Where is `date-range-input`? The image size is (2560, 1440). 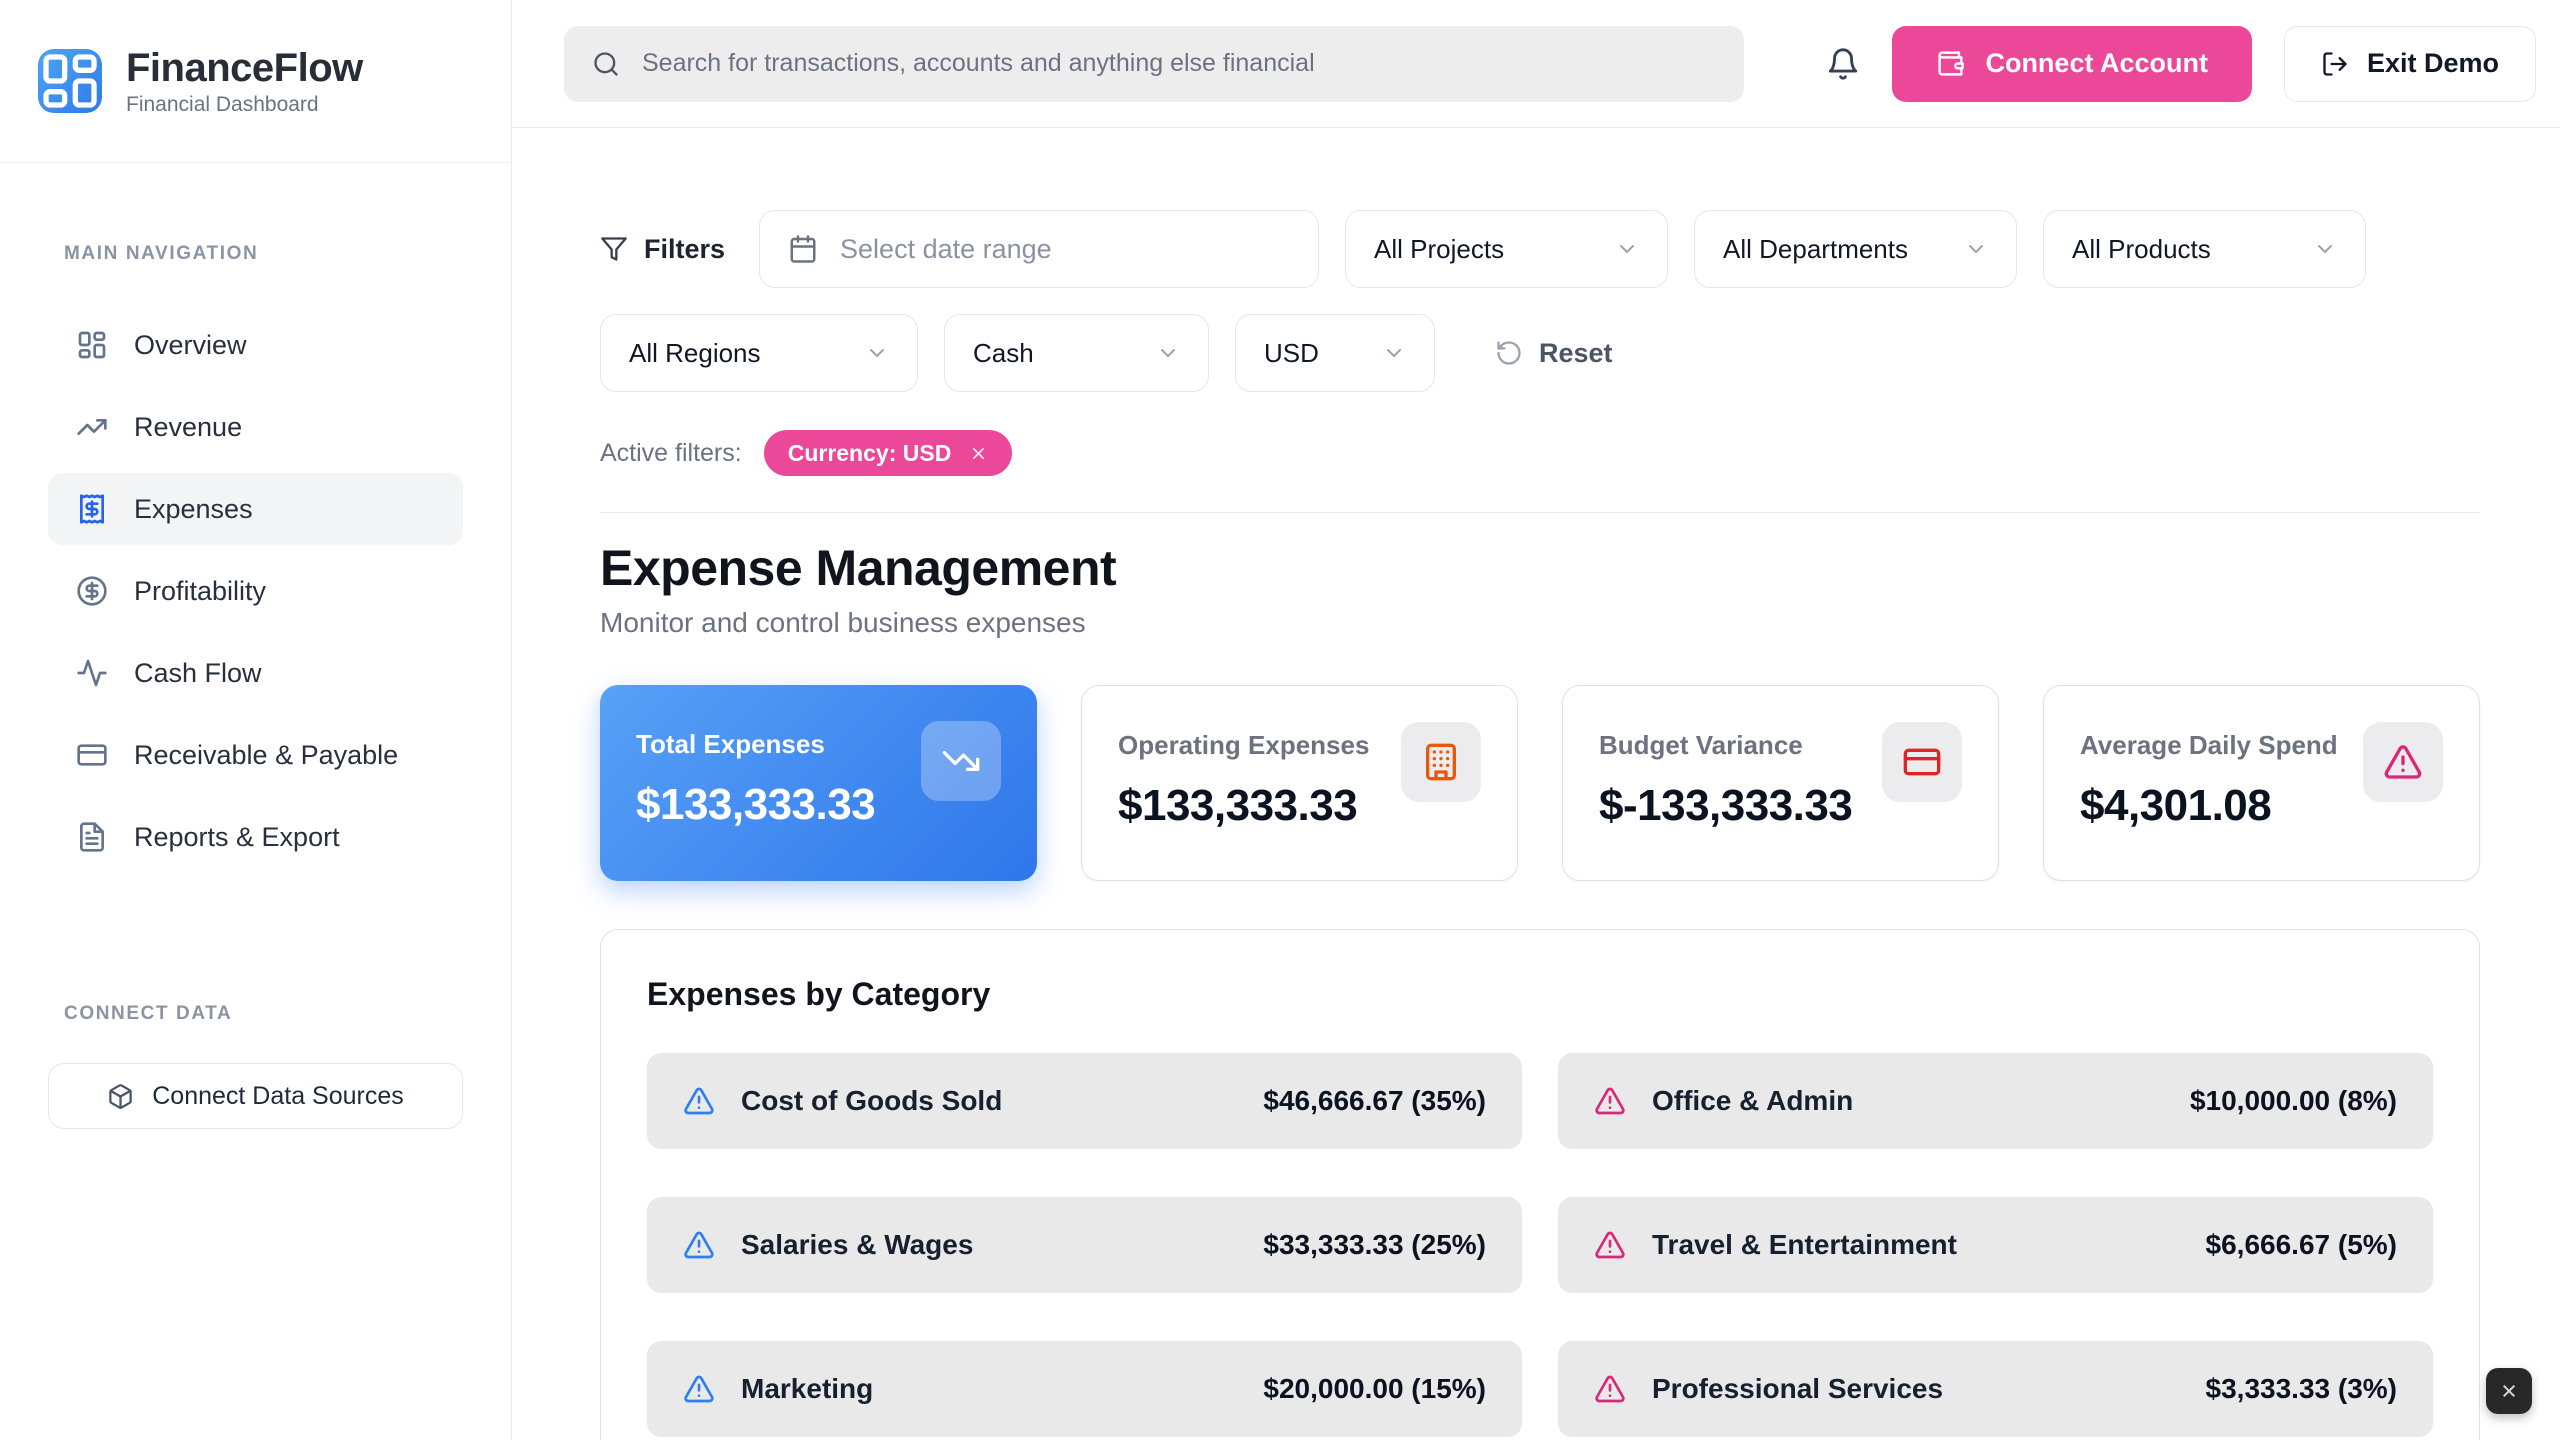 date-range-input is located at coordinates (1065, 249).